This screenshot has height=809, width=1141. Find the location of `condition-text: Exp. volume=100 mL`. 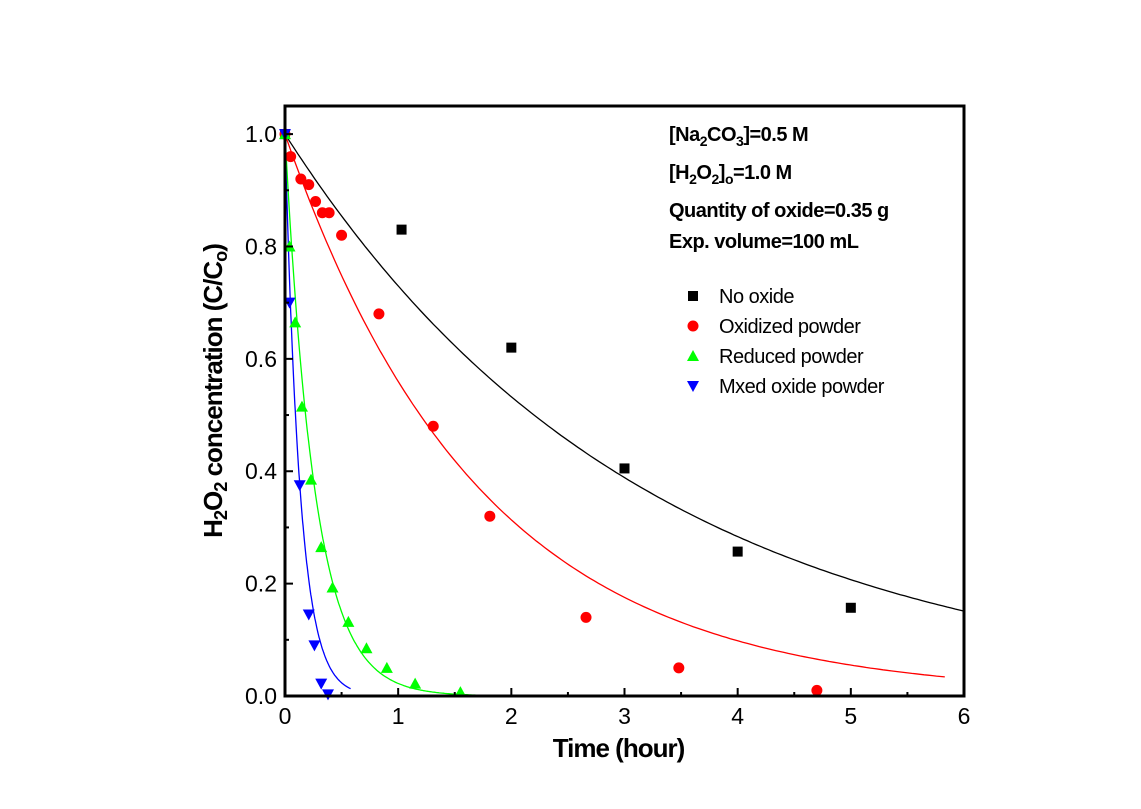

condition-text: Exp. volume=100 mL is located at coordinates (764, 242).